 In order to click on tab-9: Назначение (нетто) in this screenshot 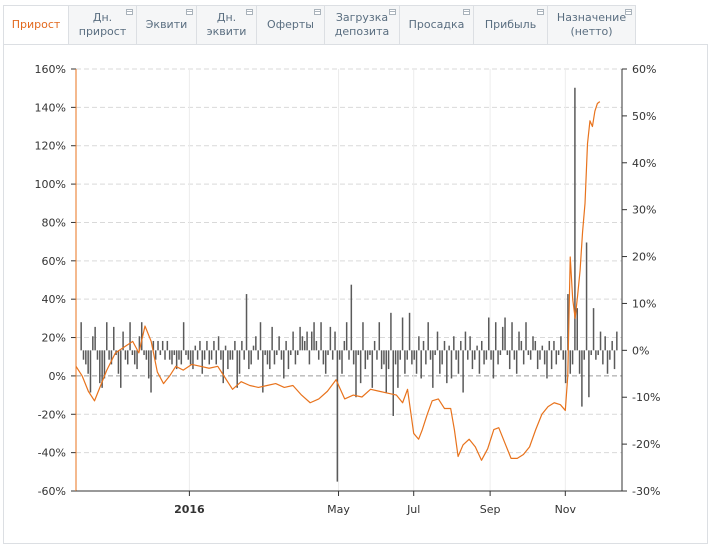, I will do `click(592, 25)`.